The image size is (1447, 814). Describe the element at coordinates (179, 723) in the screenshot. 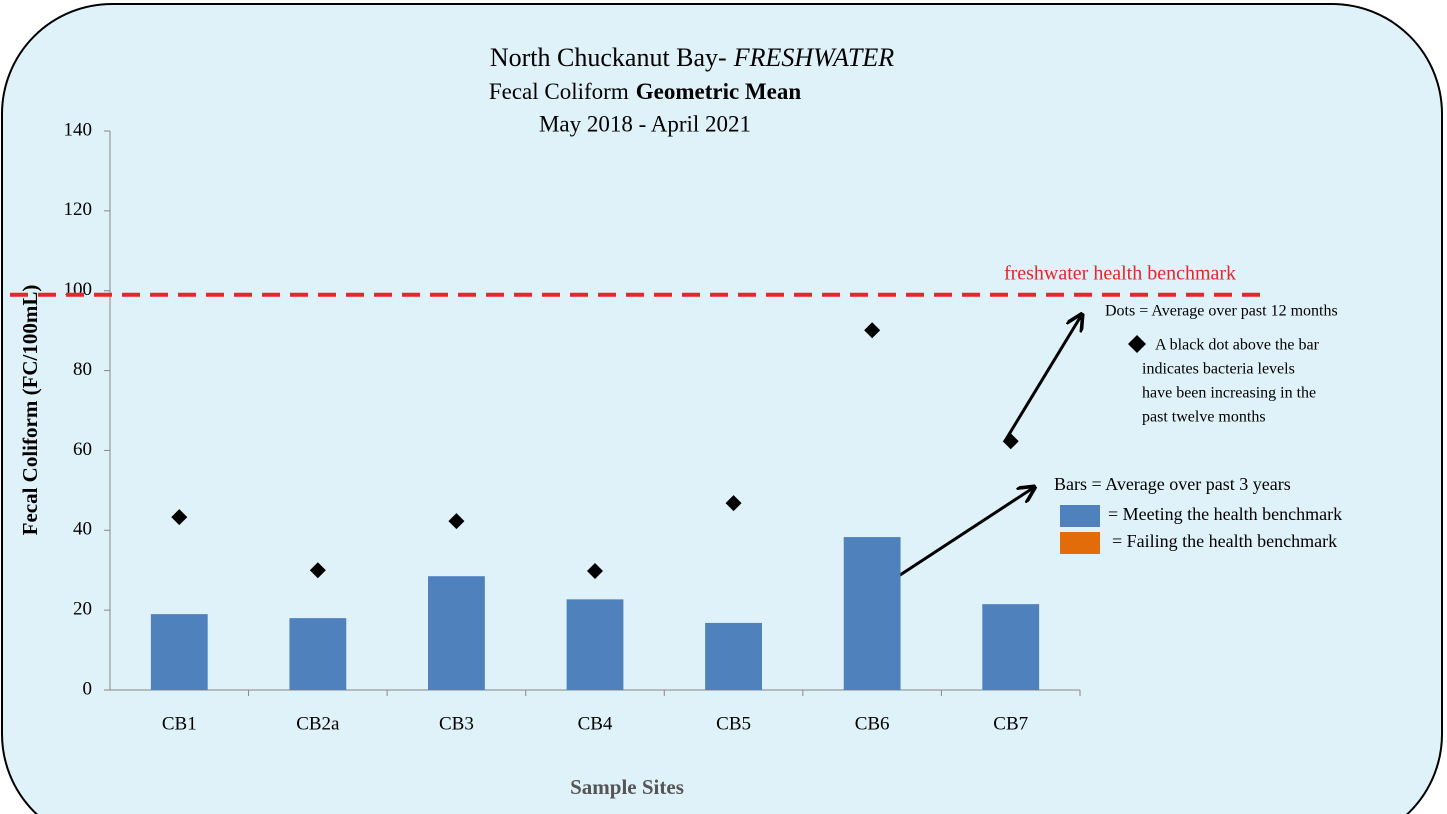

I see `x-tick-label: CB1` at that location.